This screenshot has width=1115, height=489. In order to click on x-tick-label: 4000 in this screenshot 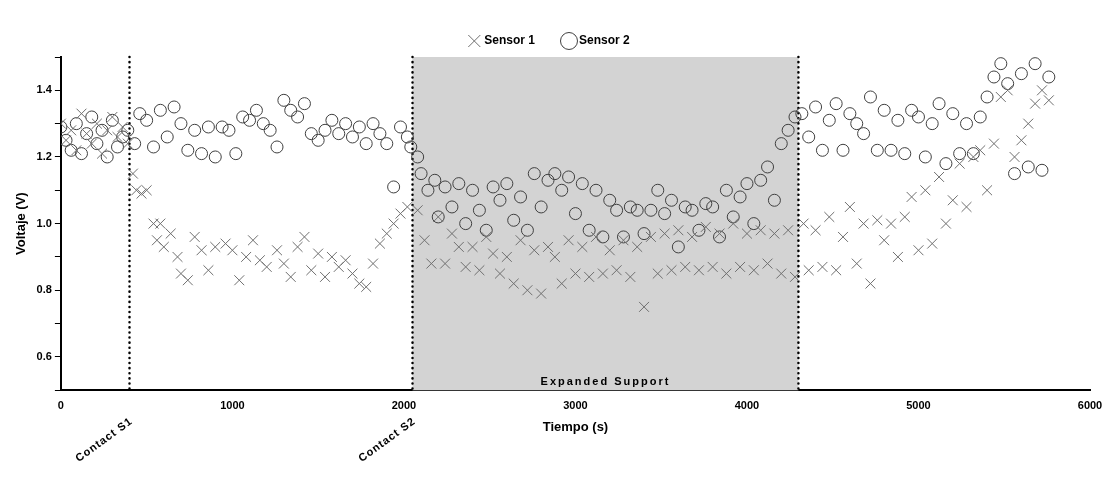, I will do `click(747, 404)`.